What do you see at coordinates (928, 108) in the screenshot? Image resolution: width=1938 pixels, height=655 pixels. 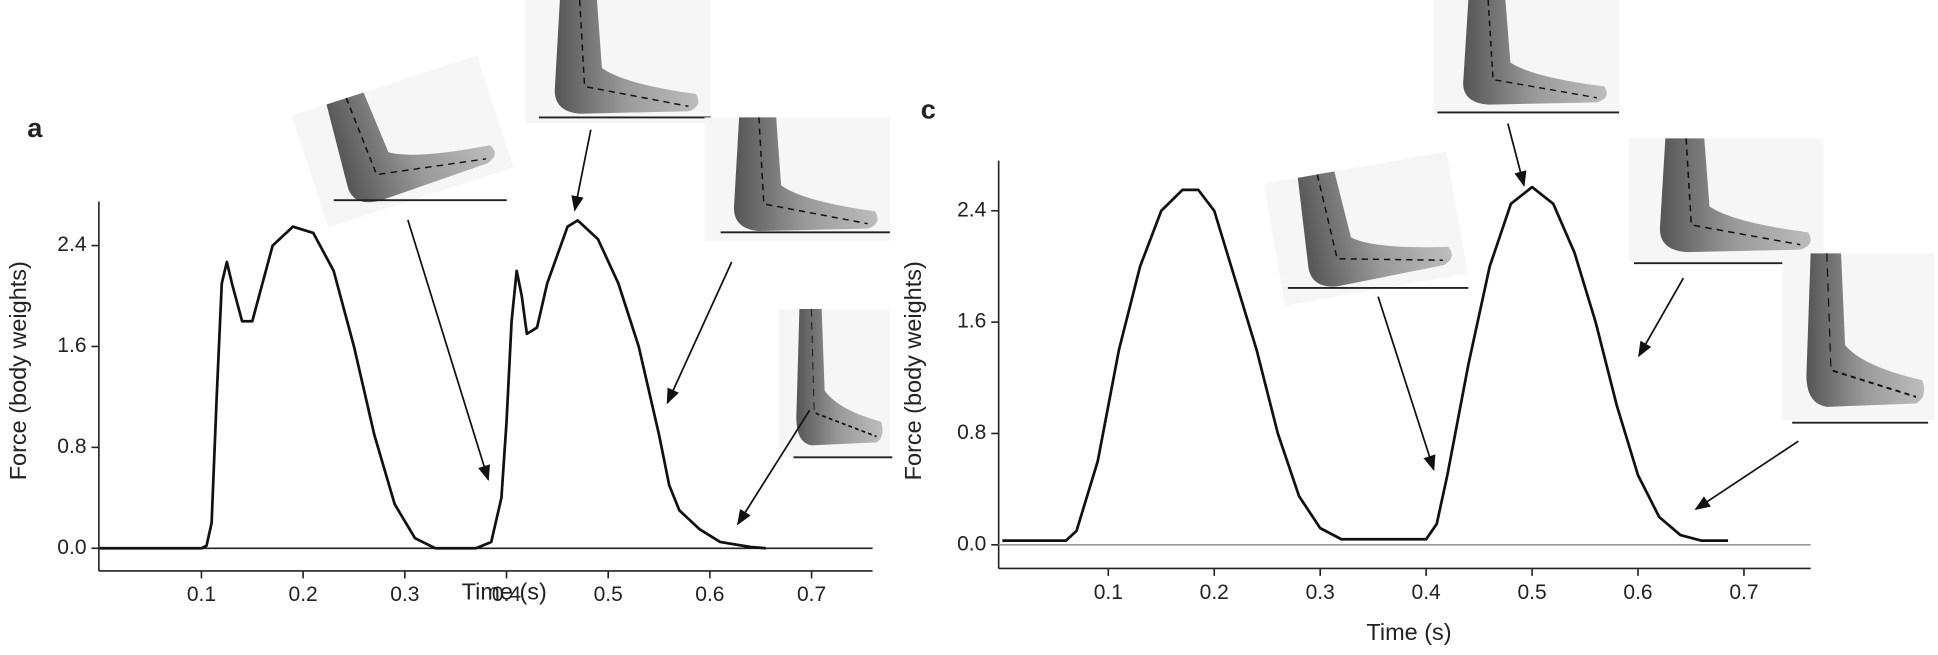 I see `panel-label: c` at bounding box center [928, 108].